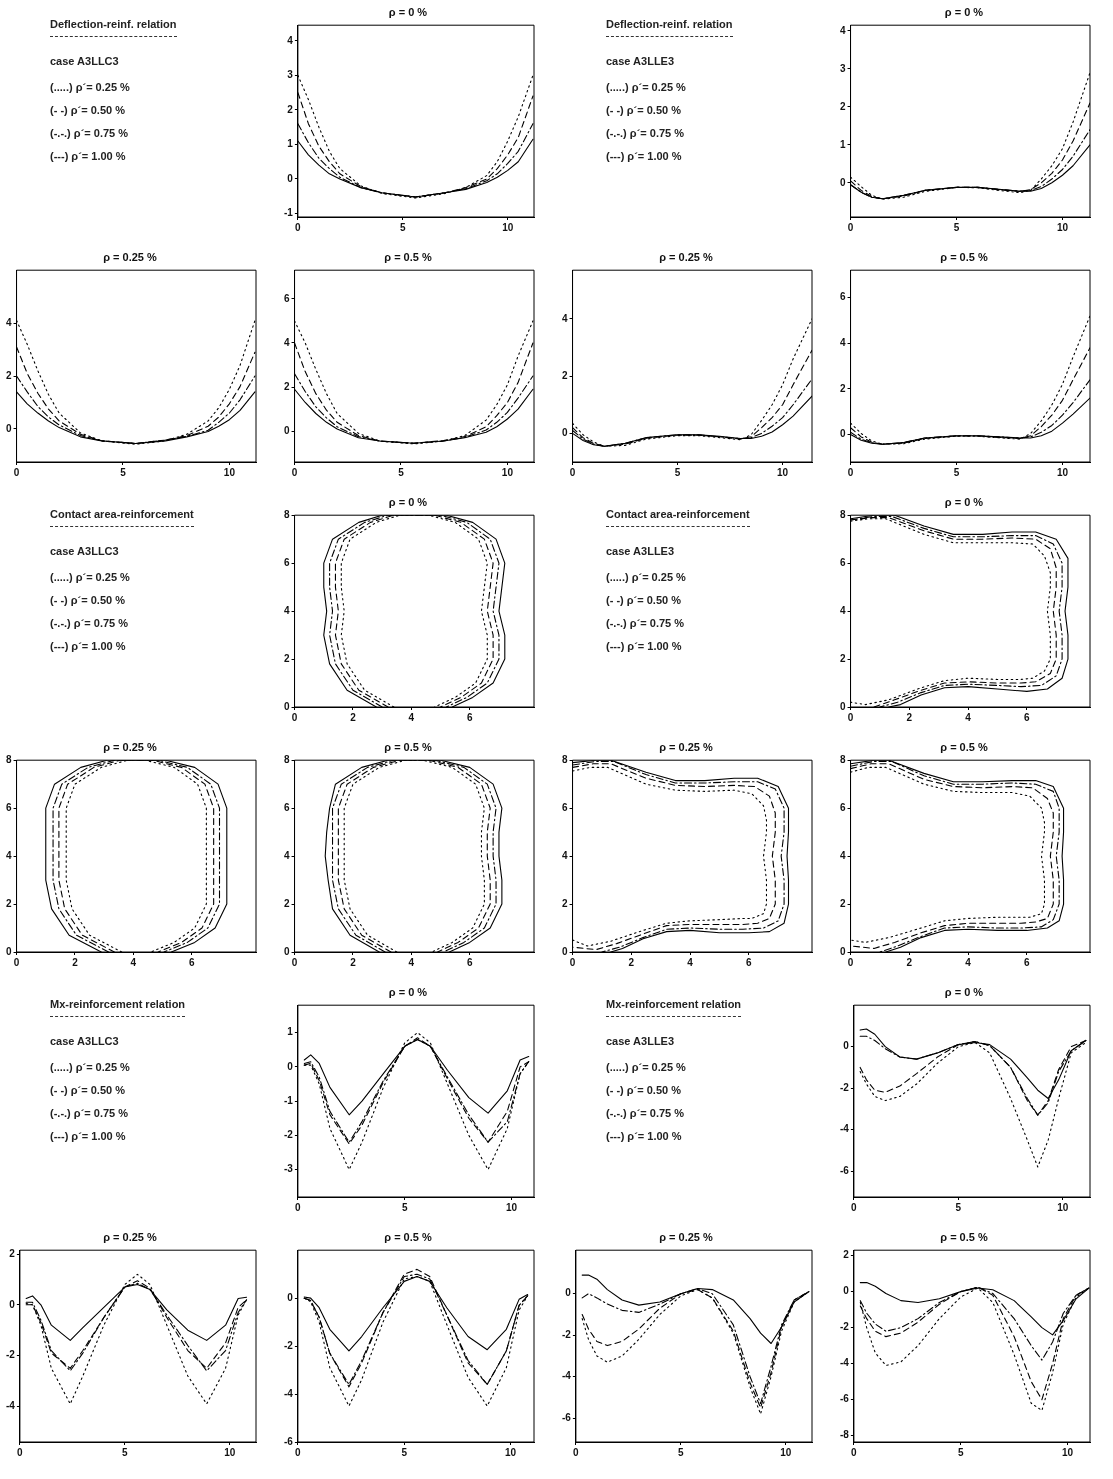  Describe the element at coordinates (641, 1041) in the screenshot. I see `text: case A3LLE3` at that location.